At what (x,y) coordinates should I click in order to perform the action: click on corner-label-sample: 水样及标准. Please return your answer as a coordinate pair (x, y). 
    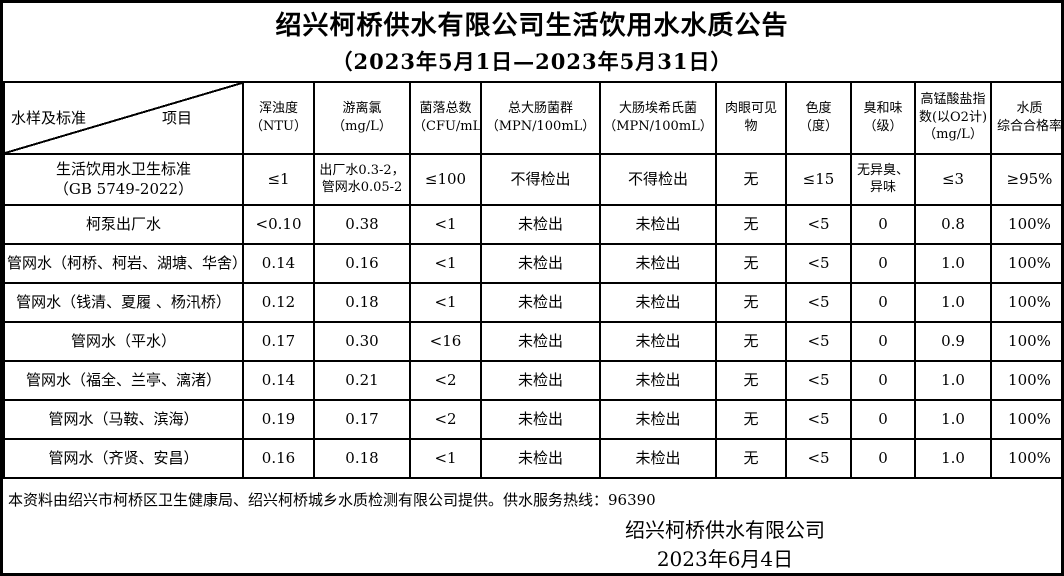
    Looking at the image, I should click on (49, 117).